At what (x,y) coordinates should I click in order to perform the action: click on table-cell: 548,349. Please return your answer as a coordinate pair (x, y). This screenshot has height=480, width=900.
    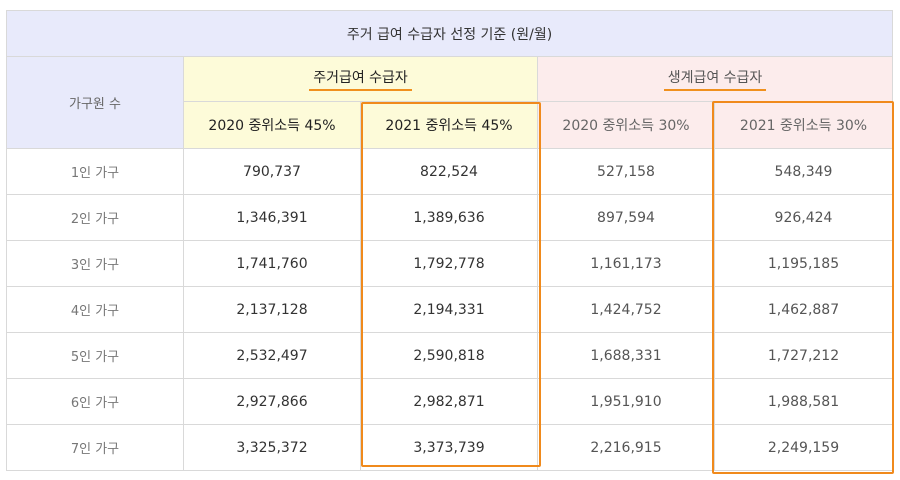
    Looking at the image, I should click on (803, 171).